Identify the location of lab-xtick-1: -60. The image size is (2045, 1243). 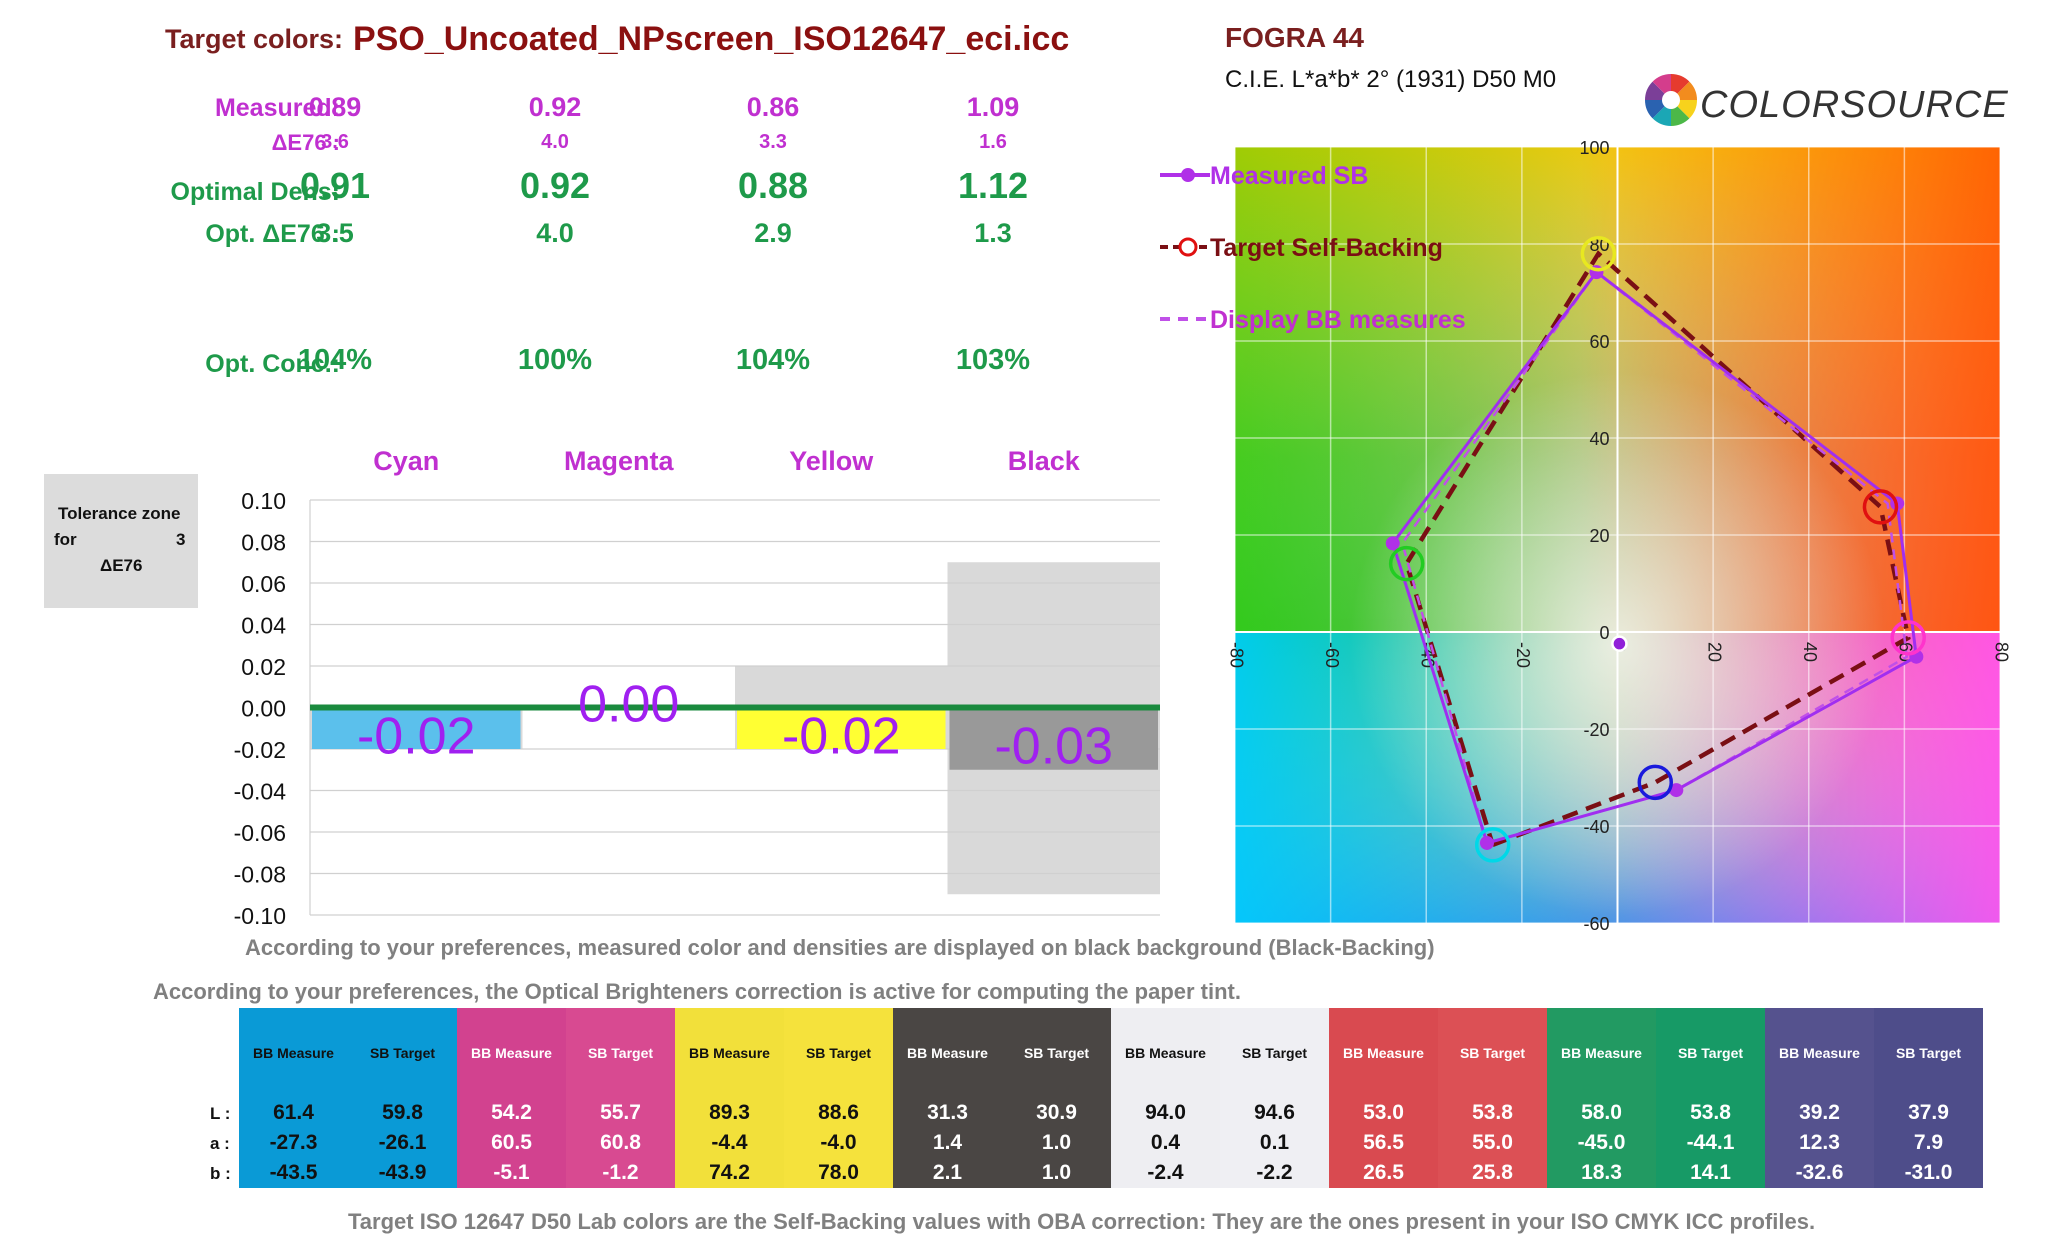
(1332, 655).